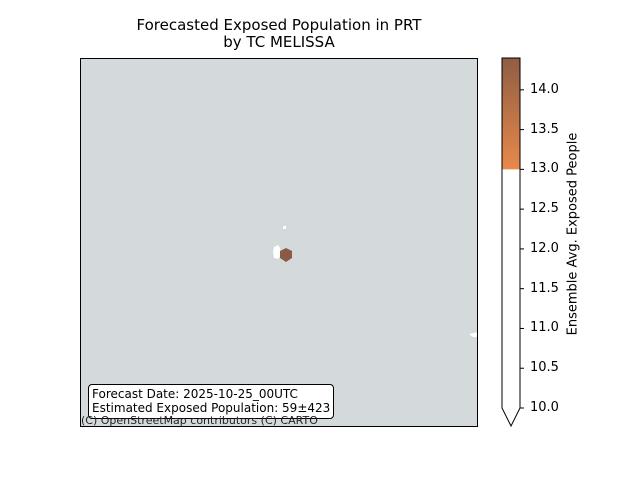 Image resolution: width=640 pixels, height=480 pixels. Describe the element at coordinates (277, 252) in the screenshot. I see `island-main` at that location.